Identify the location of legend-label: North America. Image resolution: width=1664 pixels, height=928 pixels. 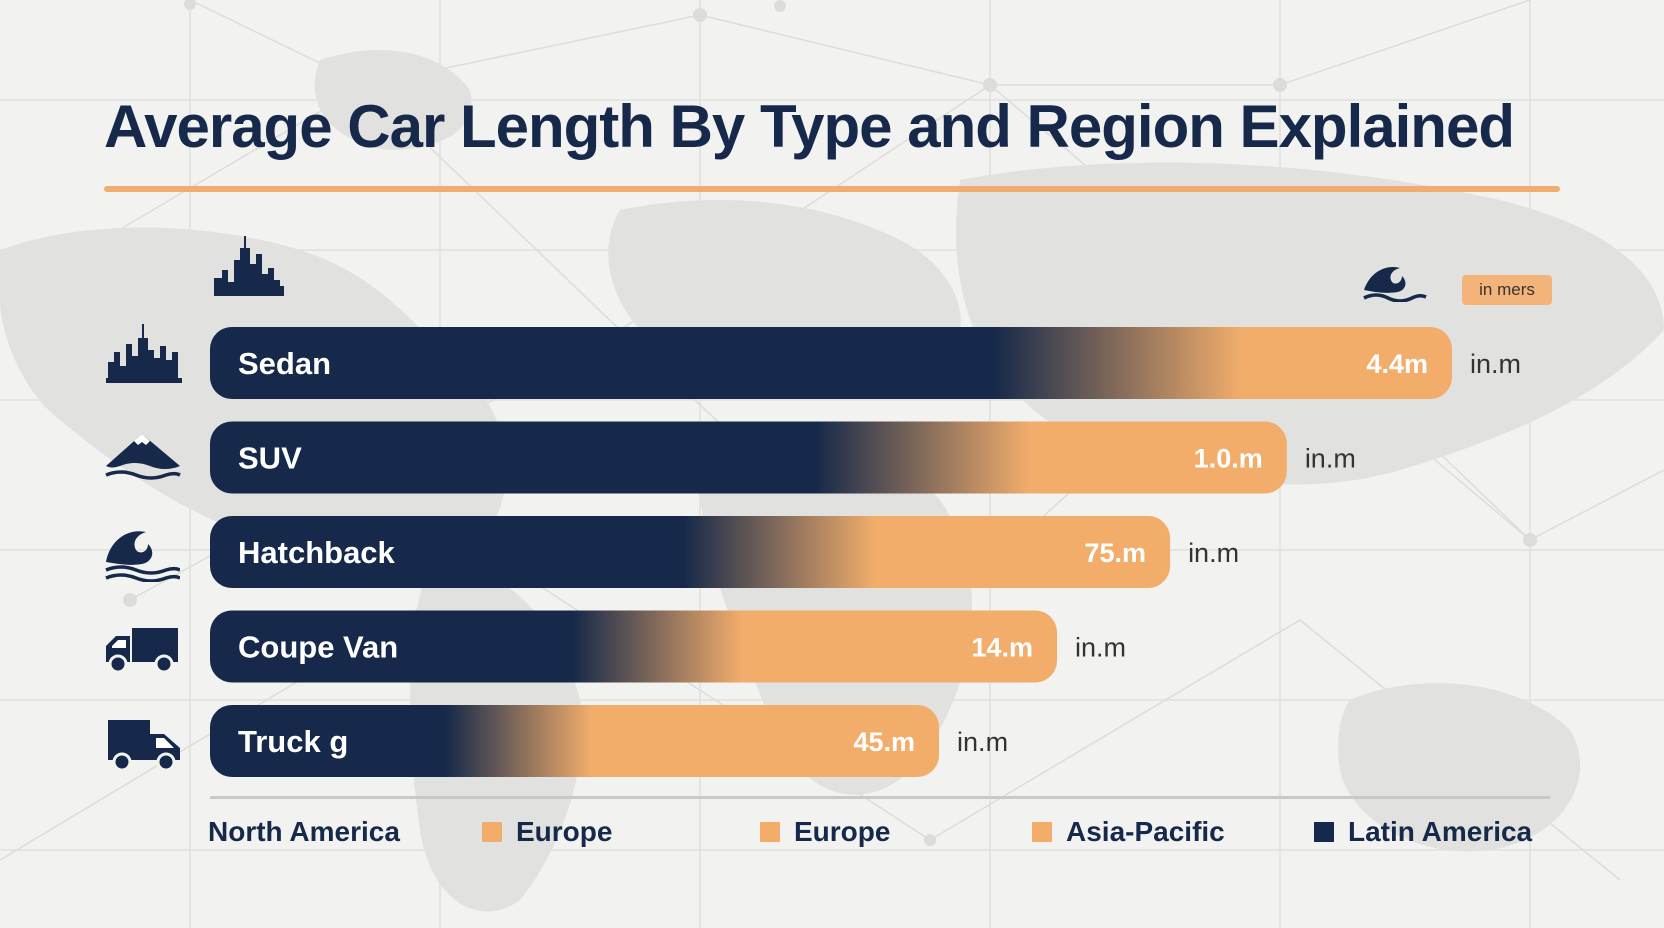
(304, 831).